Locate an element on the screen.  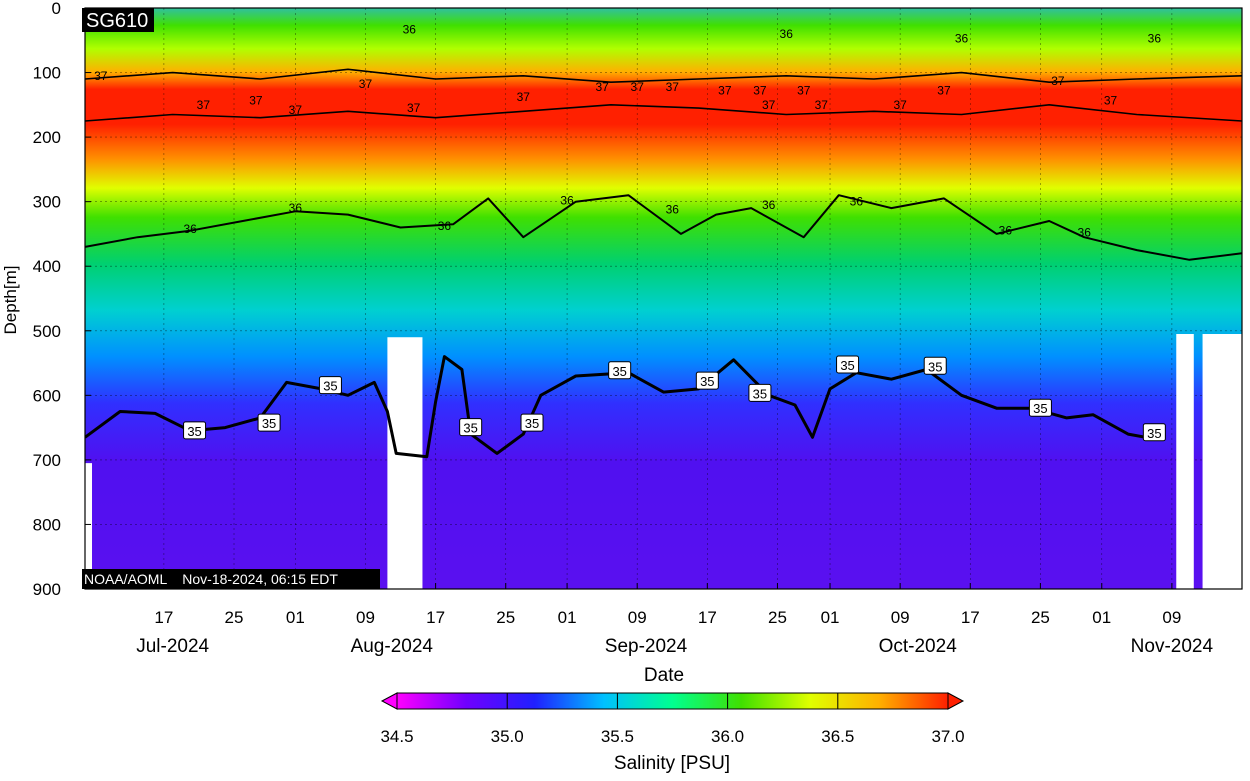
colorbar-tick-label: 35.0 is located at coordinates (507, 736).